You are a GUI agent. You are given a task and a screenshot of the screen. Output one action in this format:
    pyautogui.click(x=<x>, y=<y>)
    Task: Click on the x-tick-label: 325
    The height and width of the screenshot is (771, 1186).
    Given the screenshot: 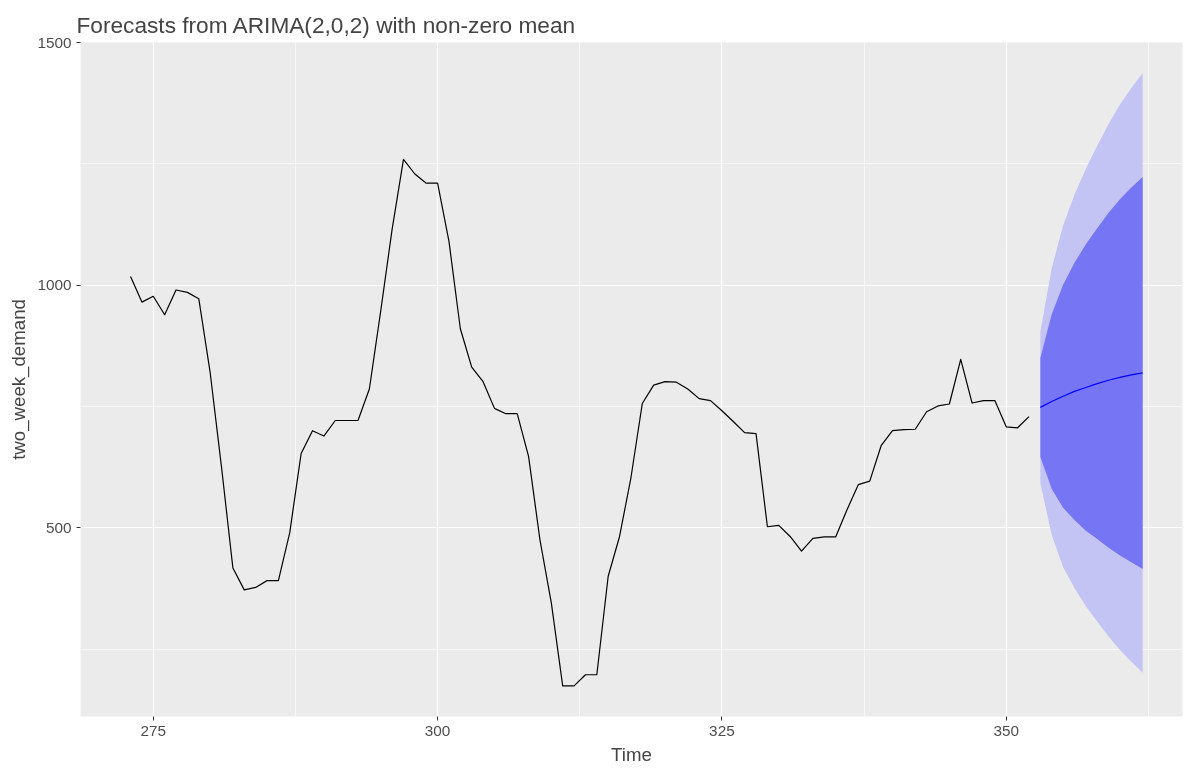 What is the action you would take?
    pyautogui.click(x=722, y=730)
    